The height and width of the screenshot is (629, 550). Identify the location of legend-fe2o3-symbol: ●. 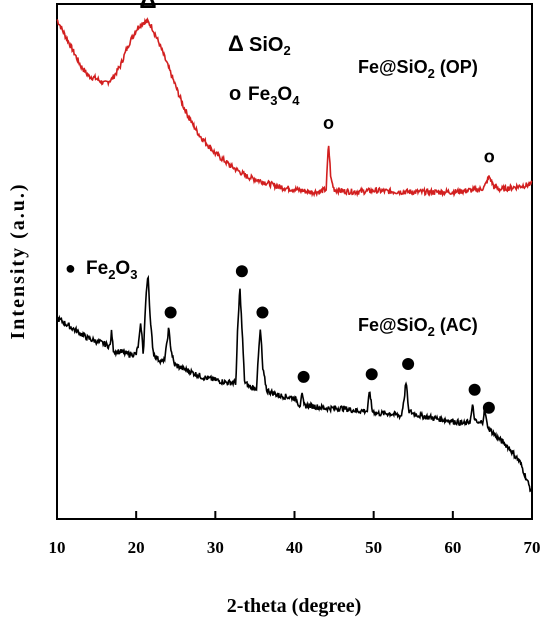
(70, 268).